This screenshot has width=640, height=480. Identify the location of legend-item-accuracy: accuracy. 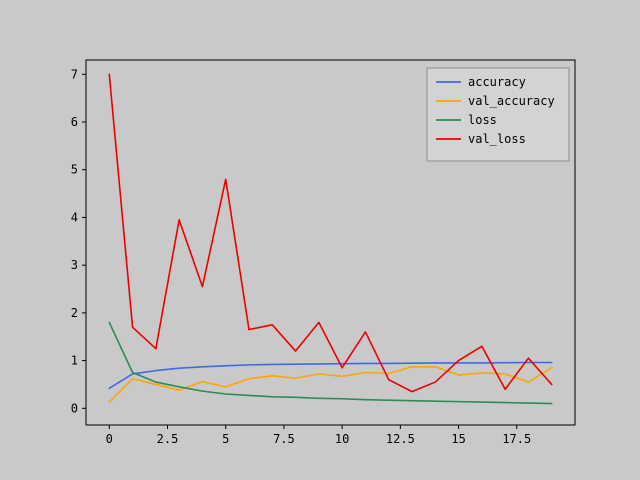
(481, 82).